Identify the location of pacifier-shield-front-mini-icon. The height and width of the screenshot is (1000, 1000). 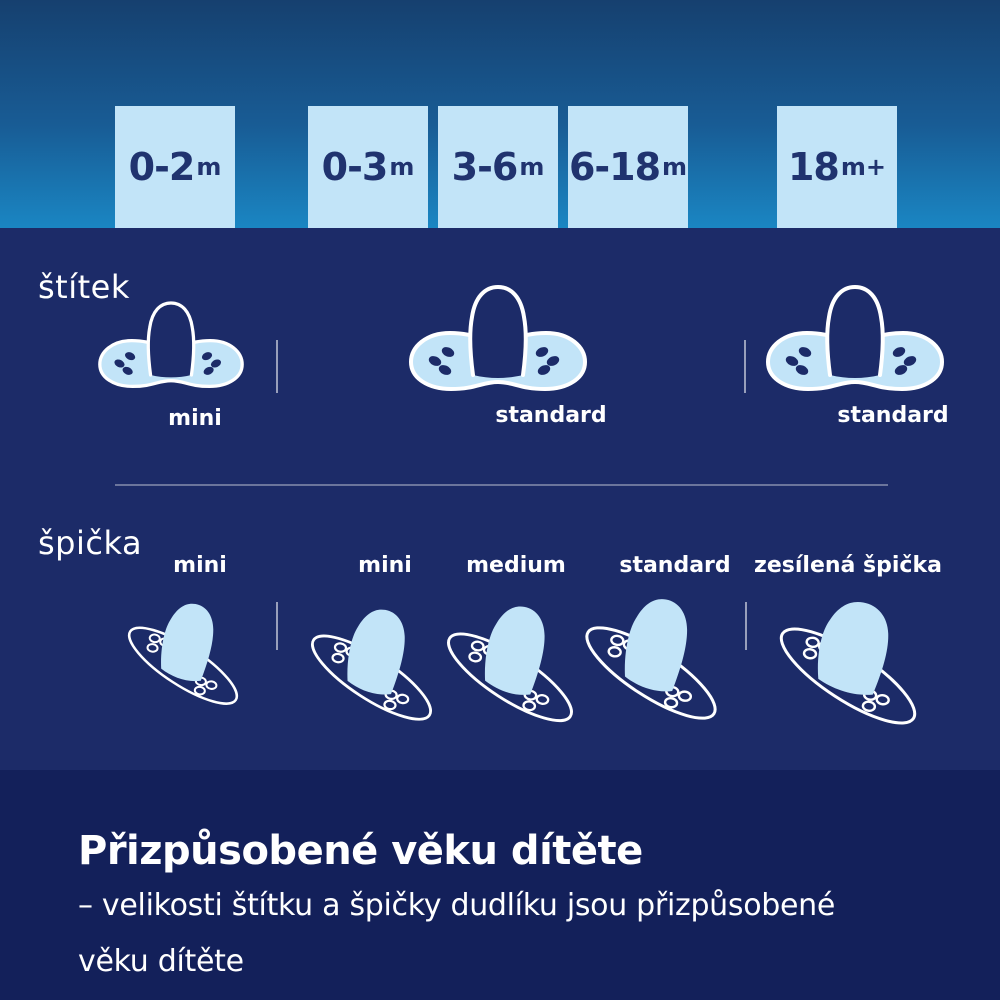
(171, 345).